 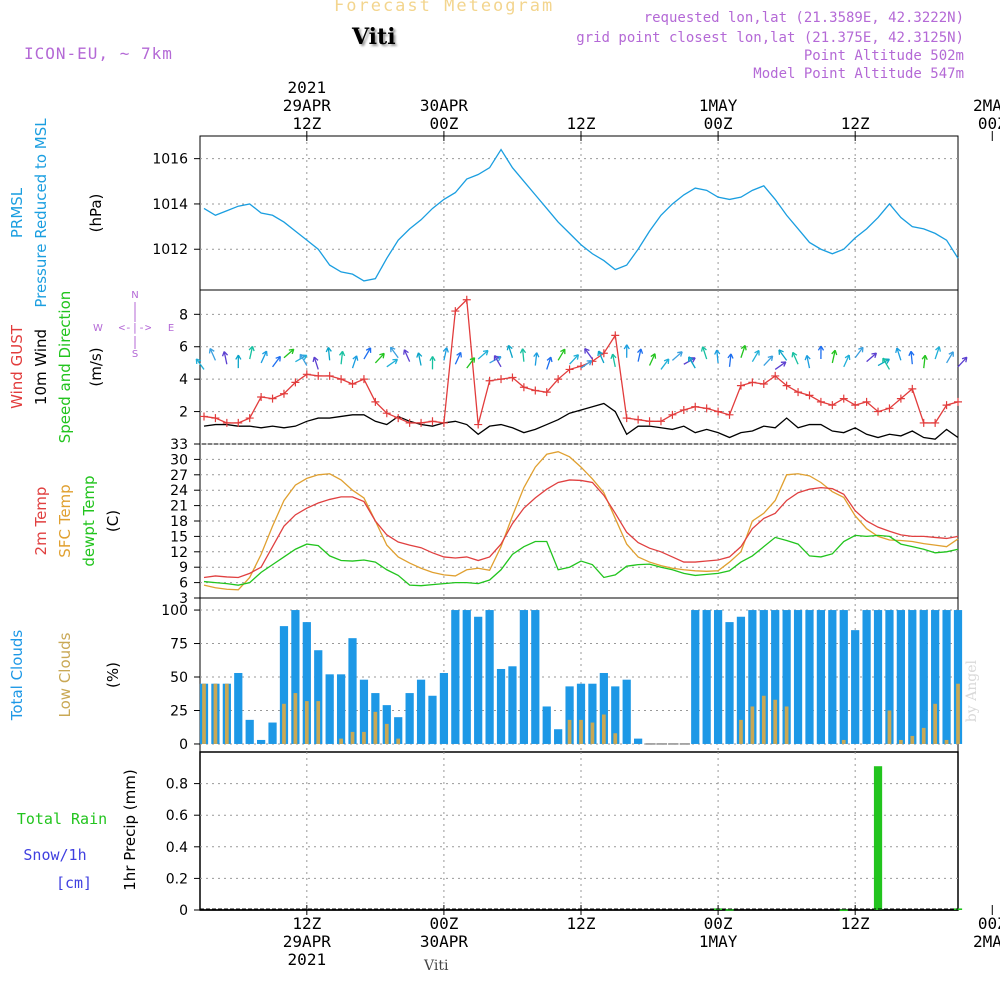 I want to click on compass-east: E, so click(x=171, y=328).